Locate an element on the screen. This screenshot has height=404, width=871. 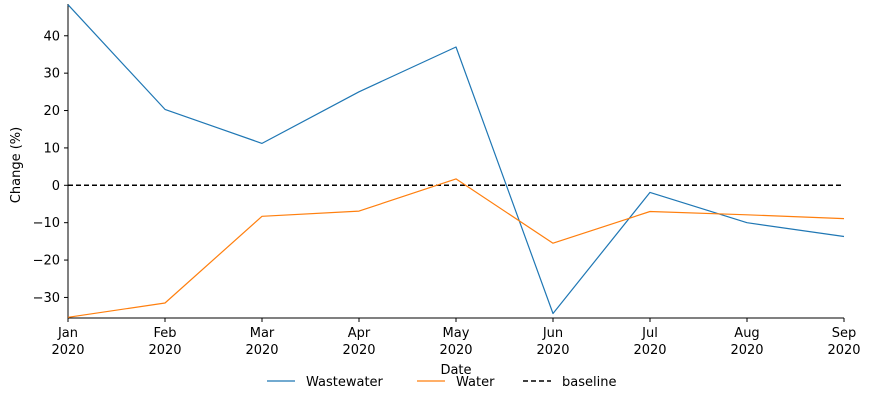
y-axis-label: Change (%) is located at coordinates (16, 165).